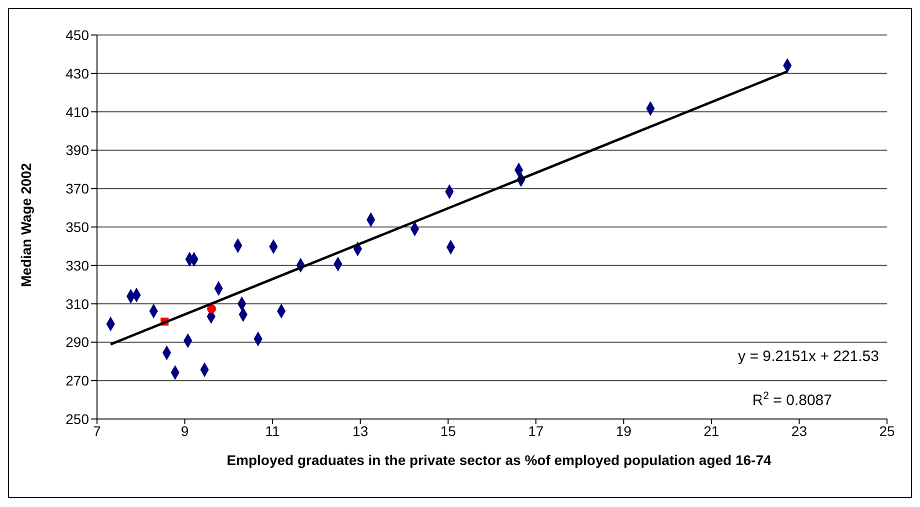  Describe the element at coordinates (499, 460) in the screenshot. I see `x-axis-title: Employed graduates in the private sector as %of employed population aged 16-74` at that location.